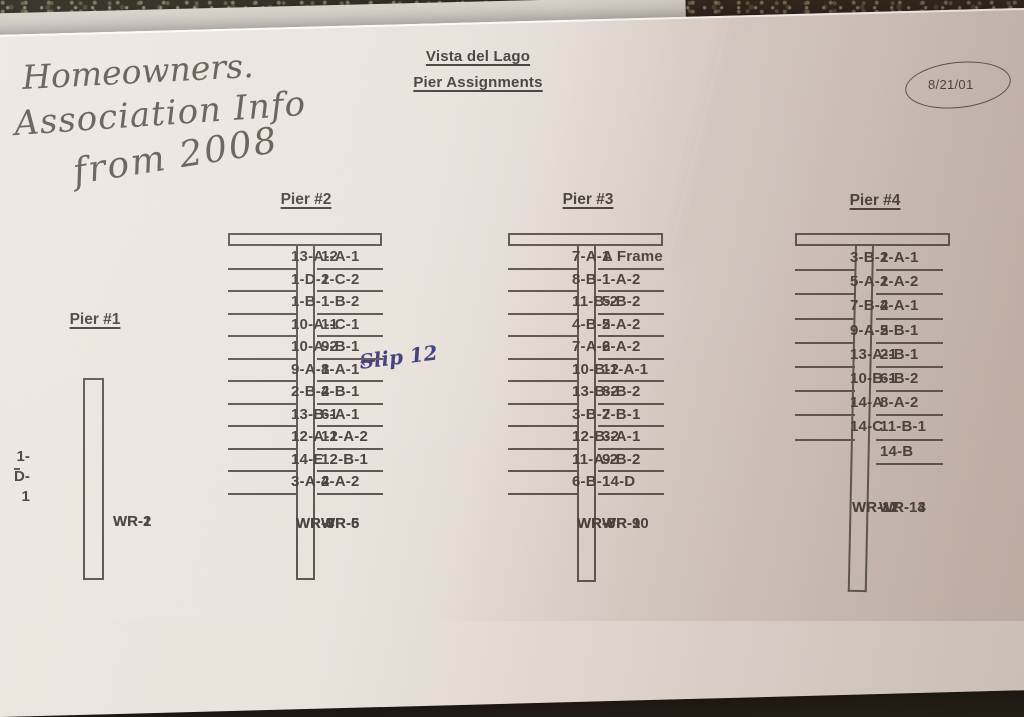 Image resolution: width=1024 pixels, height=717 pixels. I want to click on slip-cell: 2-B-2, so click(278, 393).